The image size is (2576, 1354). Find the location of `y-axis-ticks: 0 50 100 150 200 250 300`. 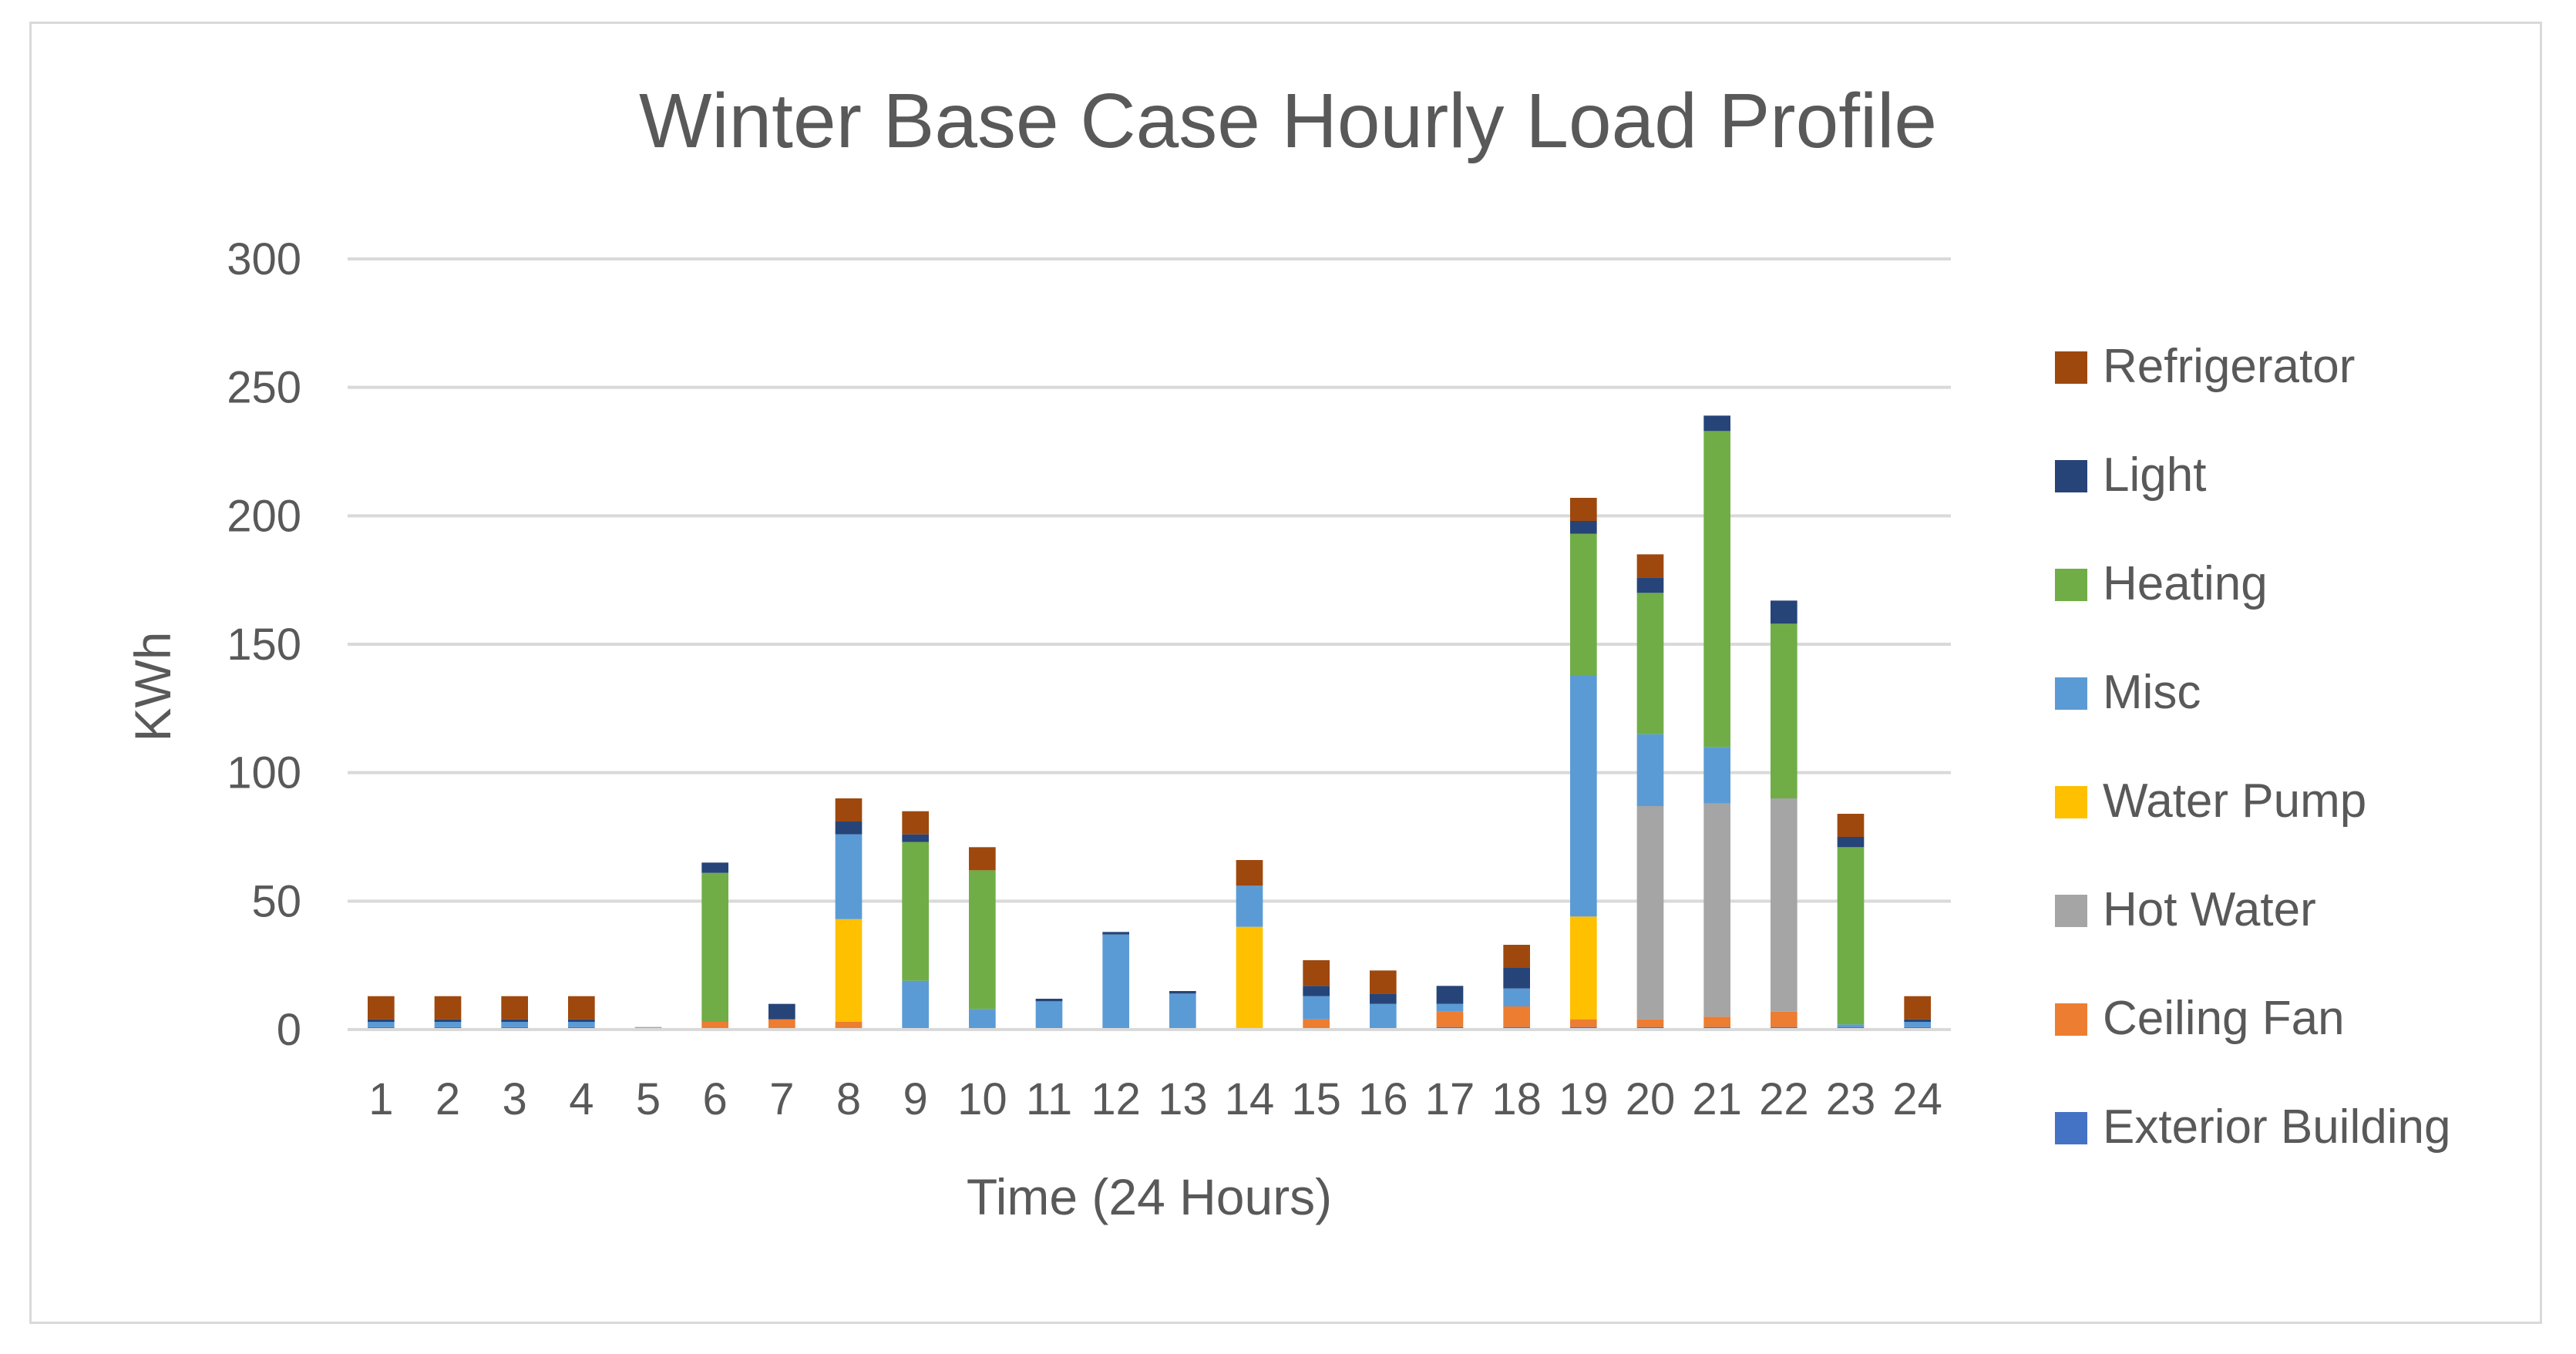

y-axis-ticks: 0 50 100 150 200 250 300 is located at coordinates (264, 644).